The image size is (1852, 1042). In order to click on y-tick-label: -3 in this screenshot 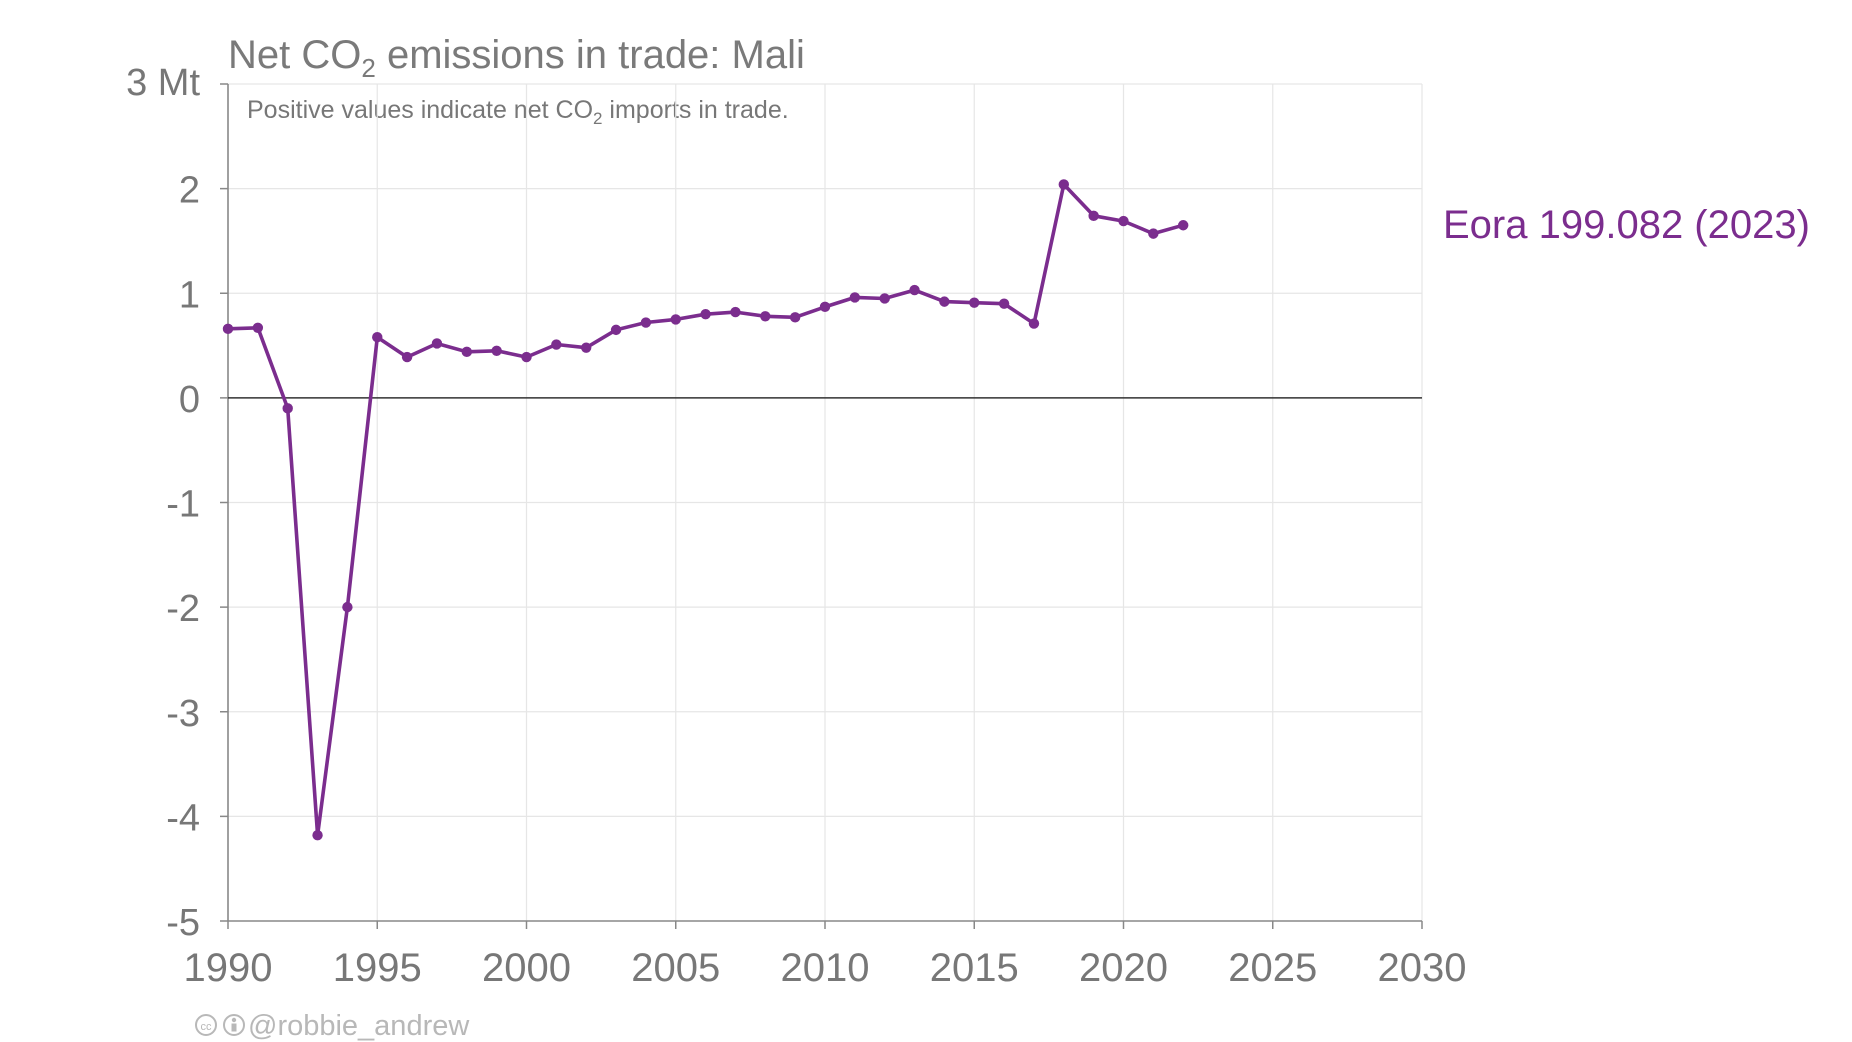, I will do `click(183, 714)`.